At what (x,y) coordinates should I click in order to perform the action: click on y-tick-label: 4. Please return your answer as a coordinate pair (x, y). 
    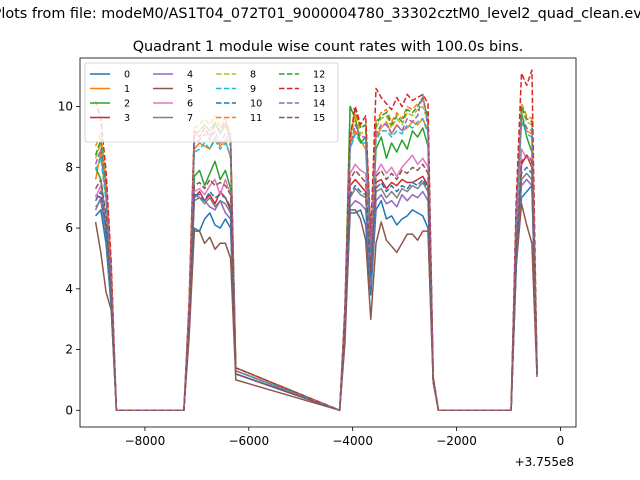
    Looking at the image, I should click on (69, 289).